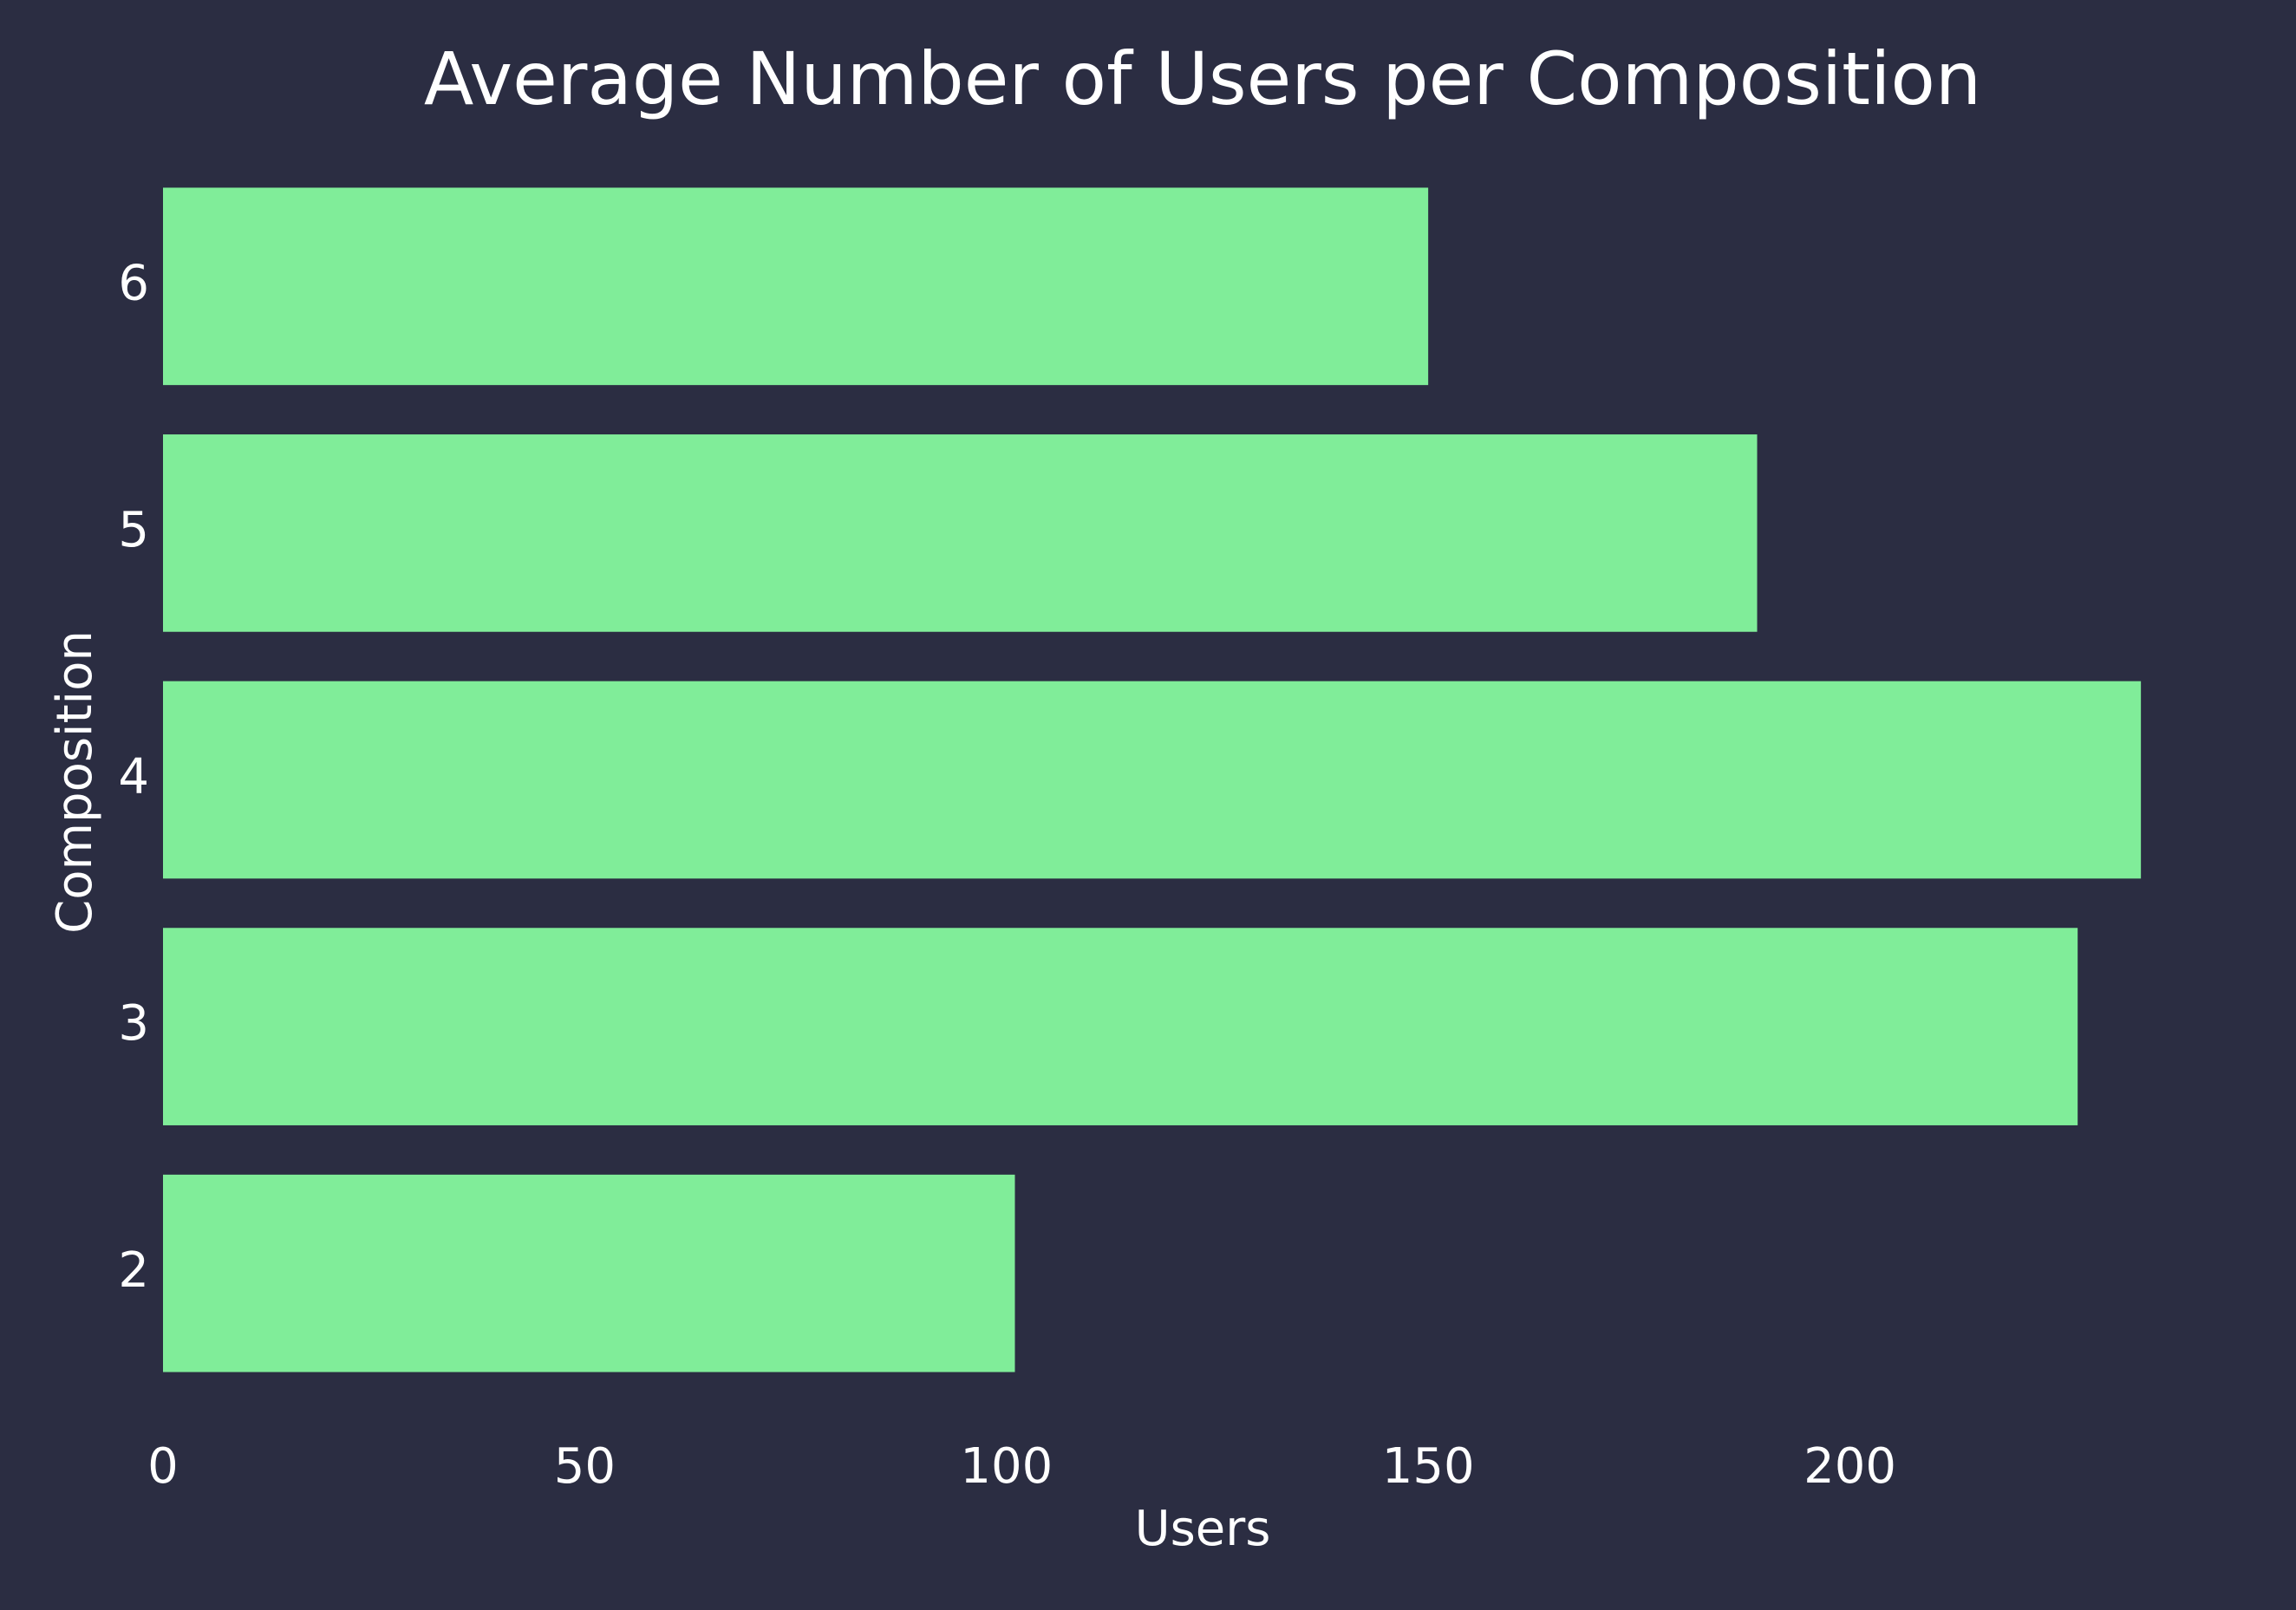  Describe the element at coordinates (163, 1466) in the screenshot. I see `x-tick-label-0: 0` at that location.